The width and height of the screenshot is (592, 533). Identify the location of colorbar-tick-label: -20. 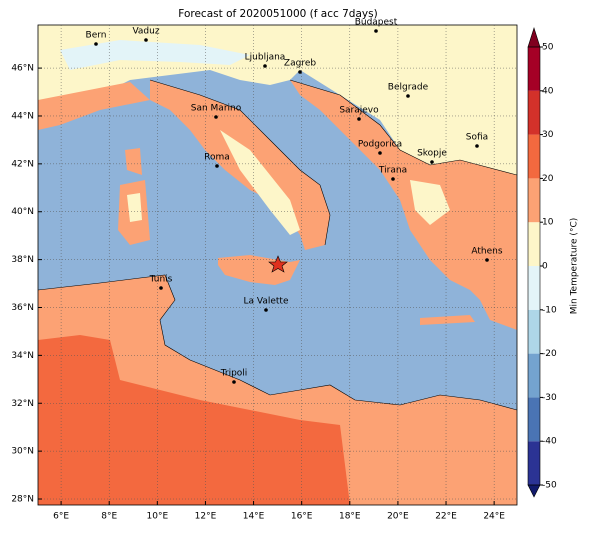
(549, 354).